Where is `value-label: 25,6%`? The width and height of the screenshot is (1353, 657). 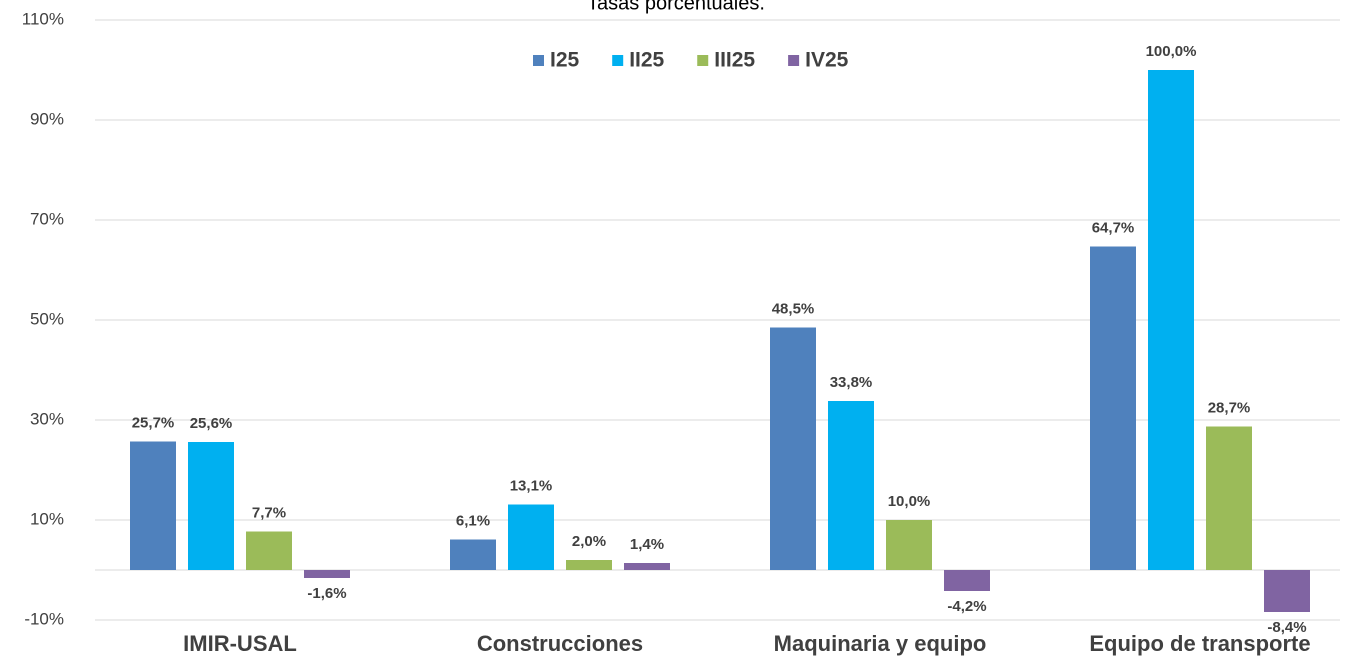
value-label: 25,6% is located at coordinates (211, 423).